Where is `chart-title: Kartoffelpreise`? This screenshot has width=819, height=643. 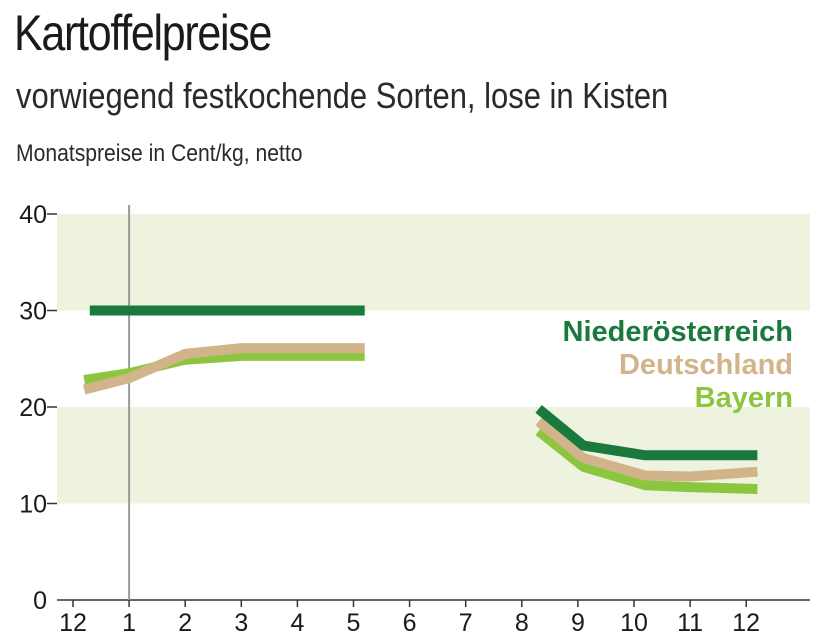 chart-title: Kartoffelpreise is located at coordinates (143, 33).